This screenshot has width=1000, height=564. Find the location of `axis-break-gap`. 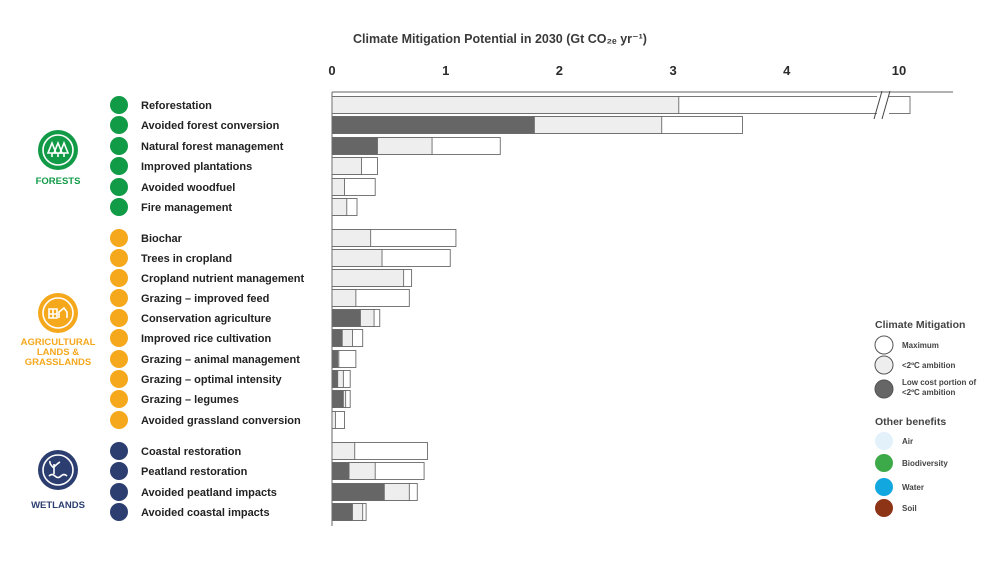

axis-break-gap is located at coordinates (883, 105).